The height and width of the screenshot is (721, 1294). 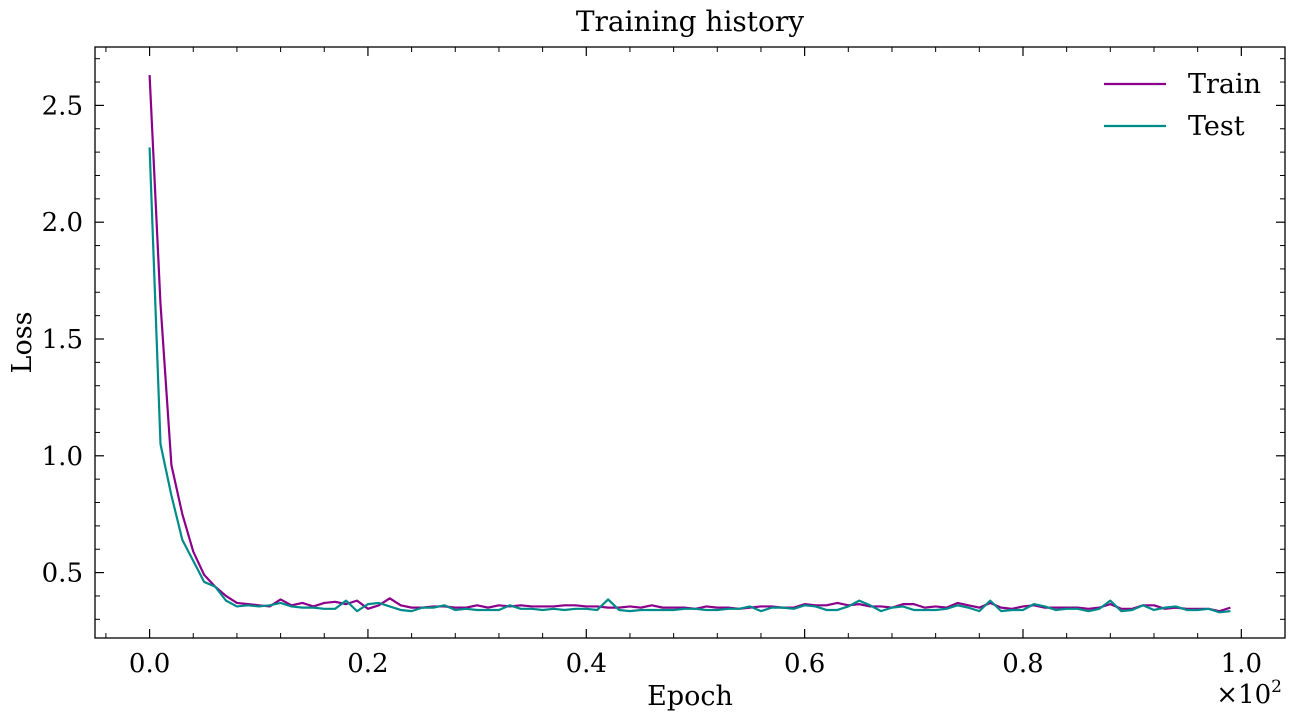 I want to click on legend: Train Test, so click(x=1182, y=105).